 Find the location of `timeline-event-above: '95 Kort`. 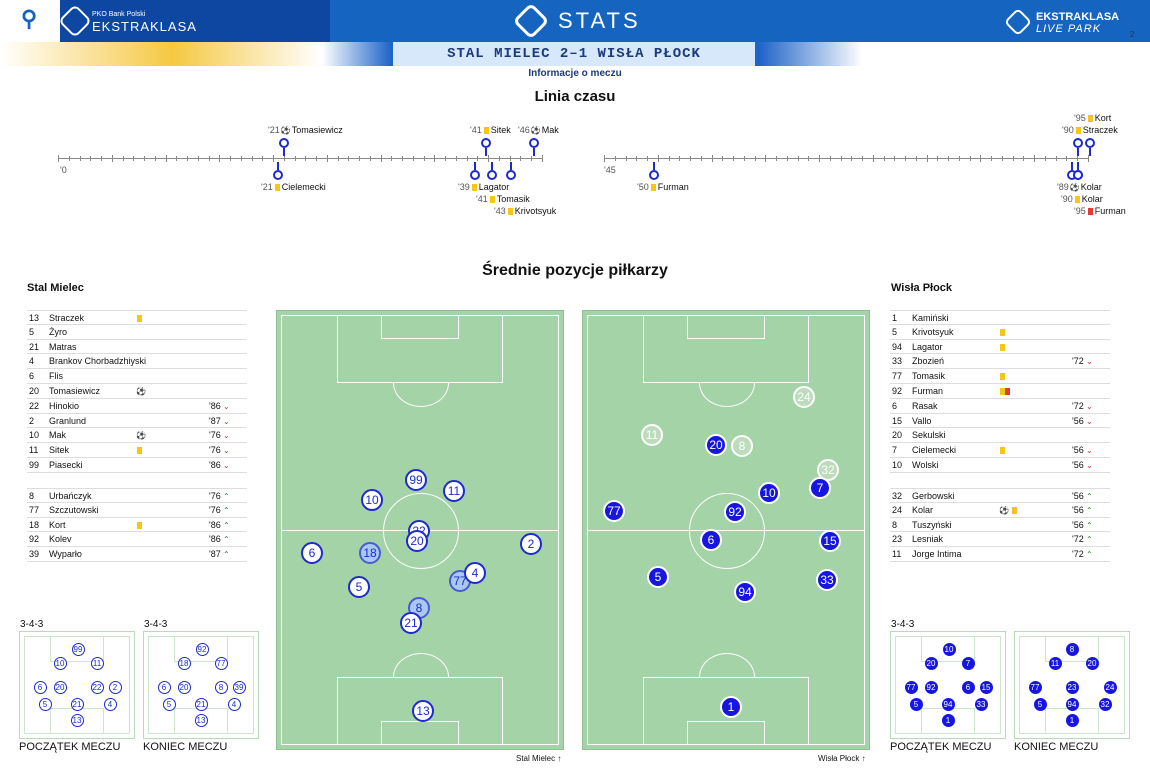

timeline-event-above: '95 Kort is located at coordinates (1092, 118).